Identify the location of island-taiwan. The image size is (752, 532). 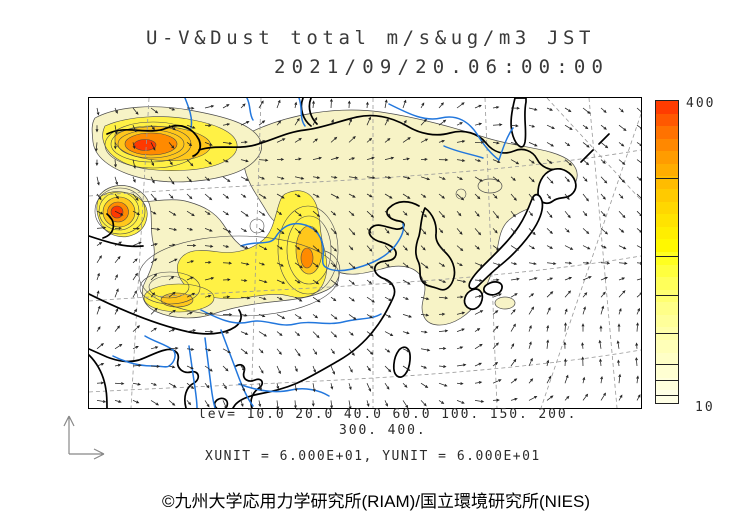
(402, 362).